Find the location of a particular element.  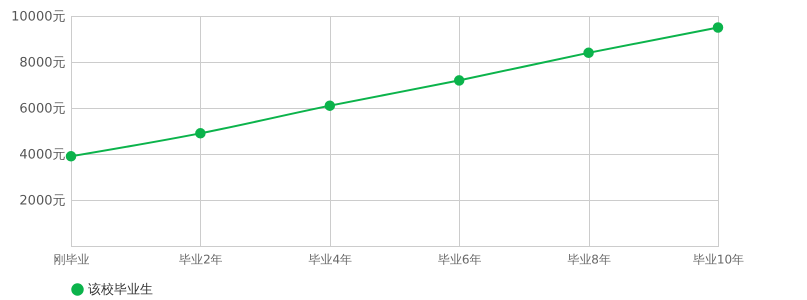

x-tick-label: 毕业2年 is located at coordinates (201, 259).